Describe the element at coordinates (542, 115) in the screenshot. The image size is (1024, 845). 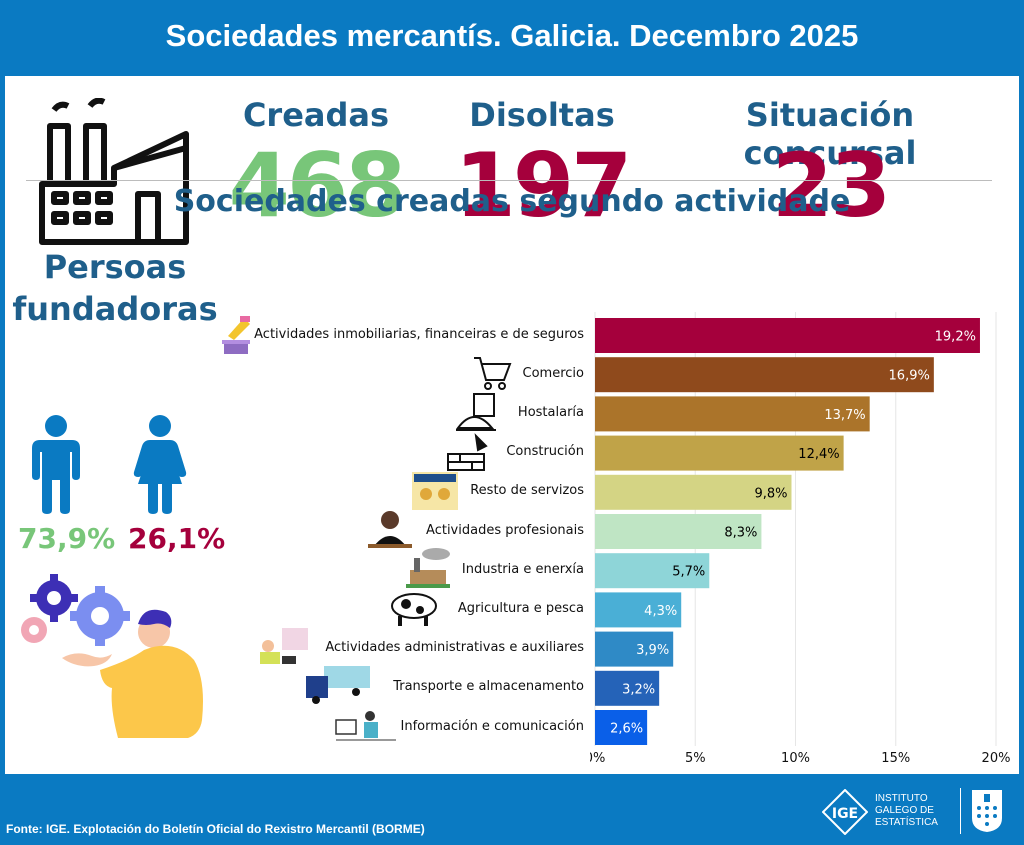
I see `kpi-dissolved-label: Disoltas` at that location.